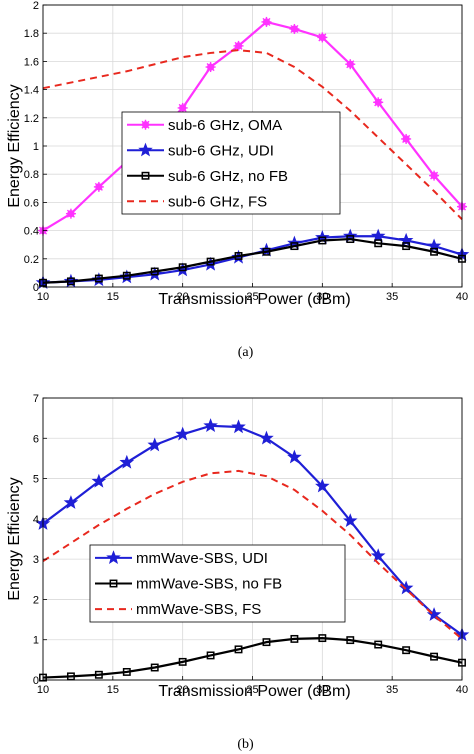 Image resolution: width=474 pixels, height=754 pixels. Describe the element at coordinates (36, 480) in the screenshot. I see `y-tick-label: 5` at that location.